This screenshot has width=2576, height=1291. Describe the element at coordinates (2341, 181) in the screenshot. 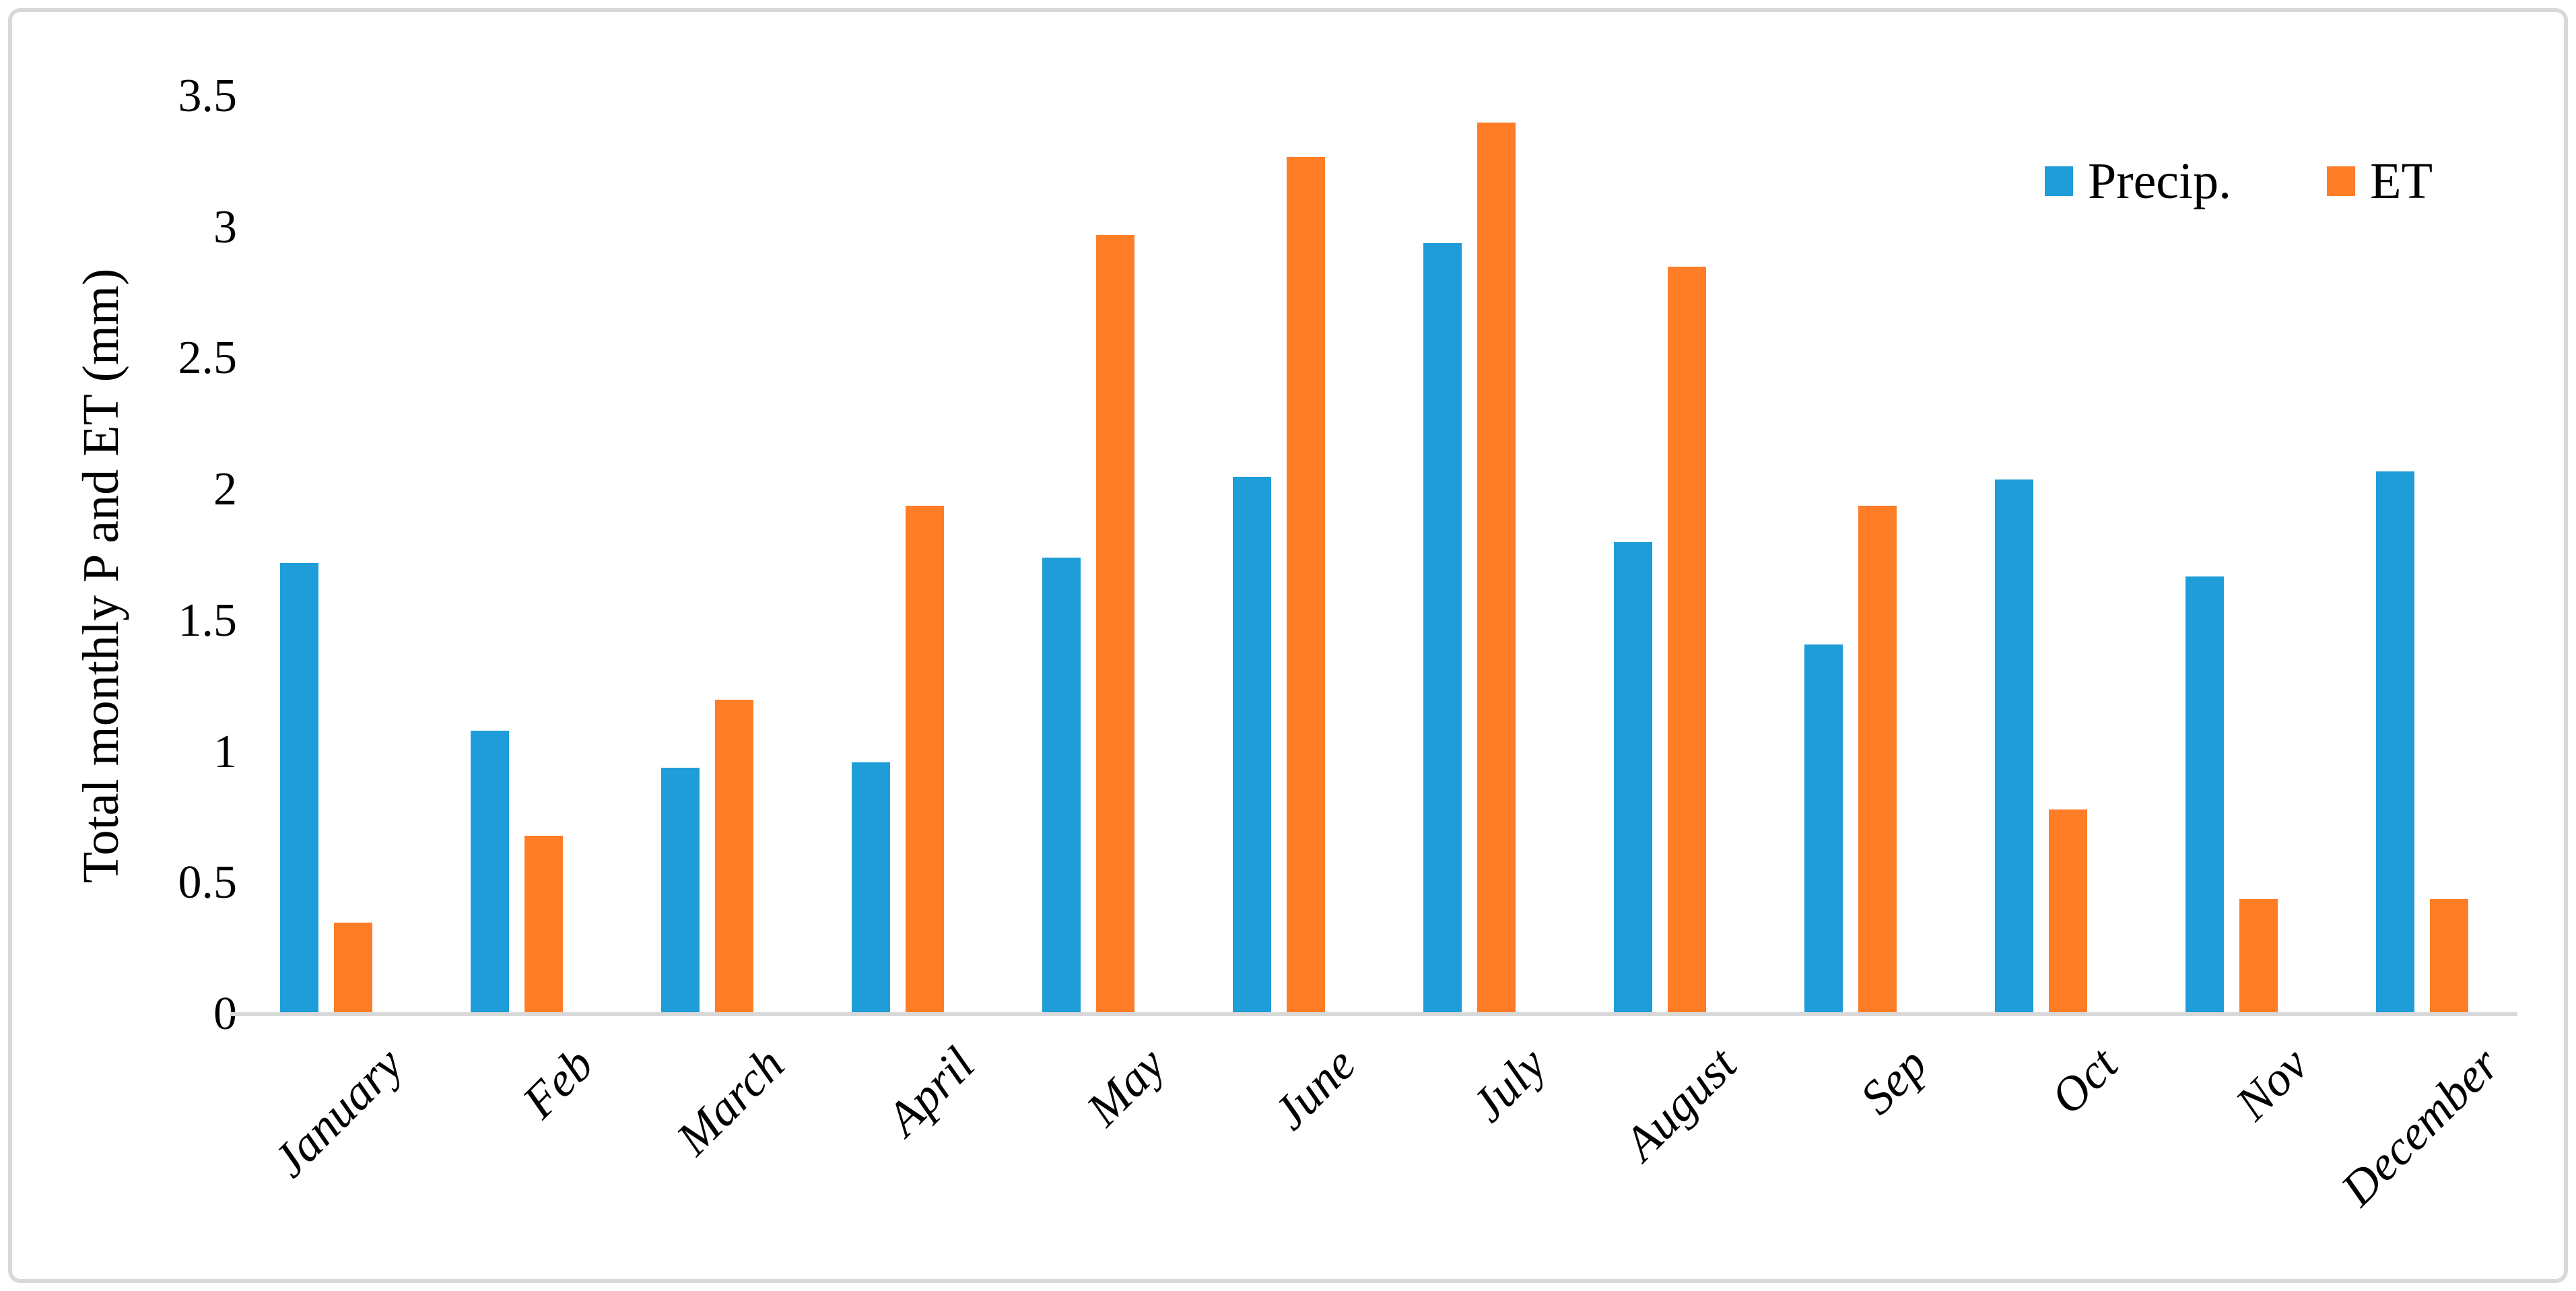

I see `legend-swatch-et` at that location.